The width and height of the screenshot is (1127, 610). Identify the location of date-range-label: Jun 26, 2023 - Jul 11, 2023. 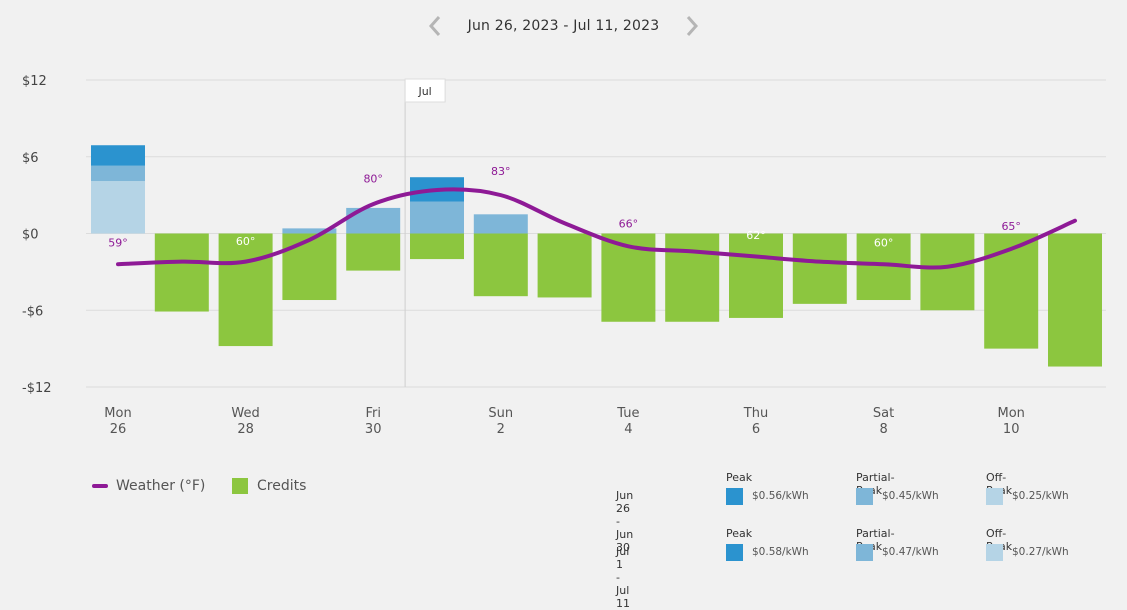
(563, 26).